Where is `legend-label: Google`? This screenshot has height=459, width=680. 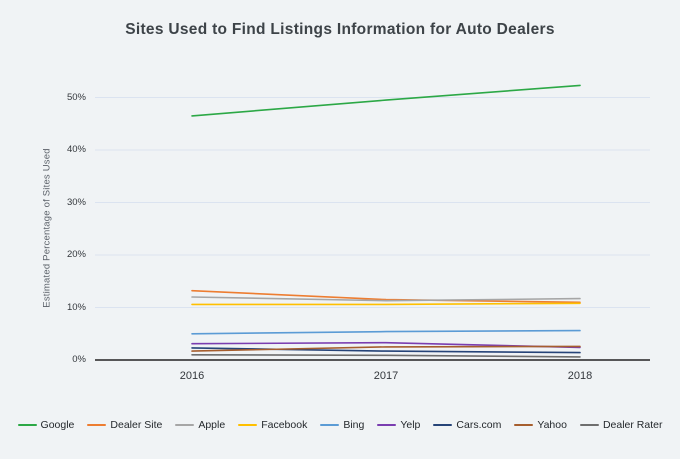
legend-label: Google is located at coordinates (57, 425).